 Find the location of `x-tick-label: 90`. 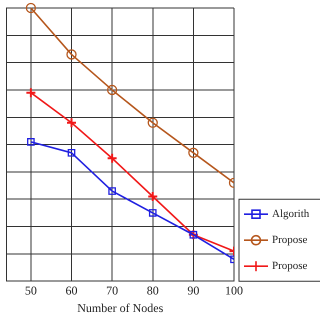

x-tick-label: 90 is located at coordinates (193, 291).